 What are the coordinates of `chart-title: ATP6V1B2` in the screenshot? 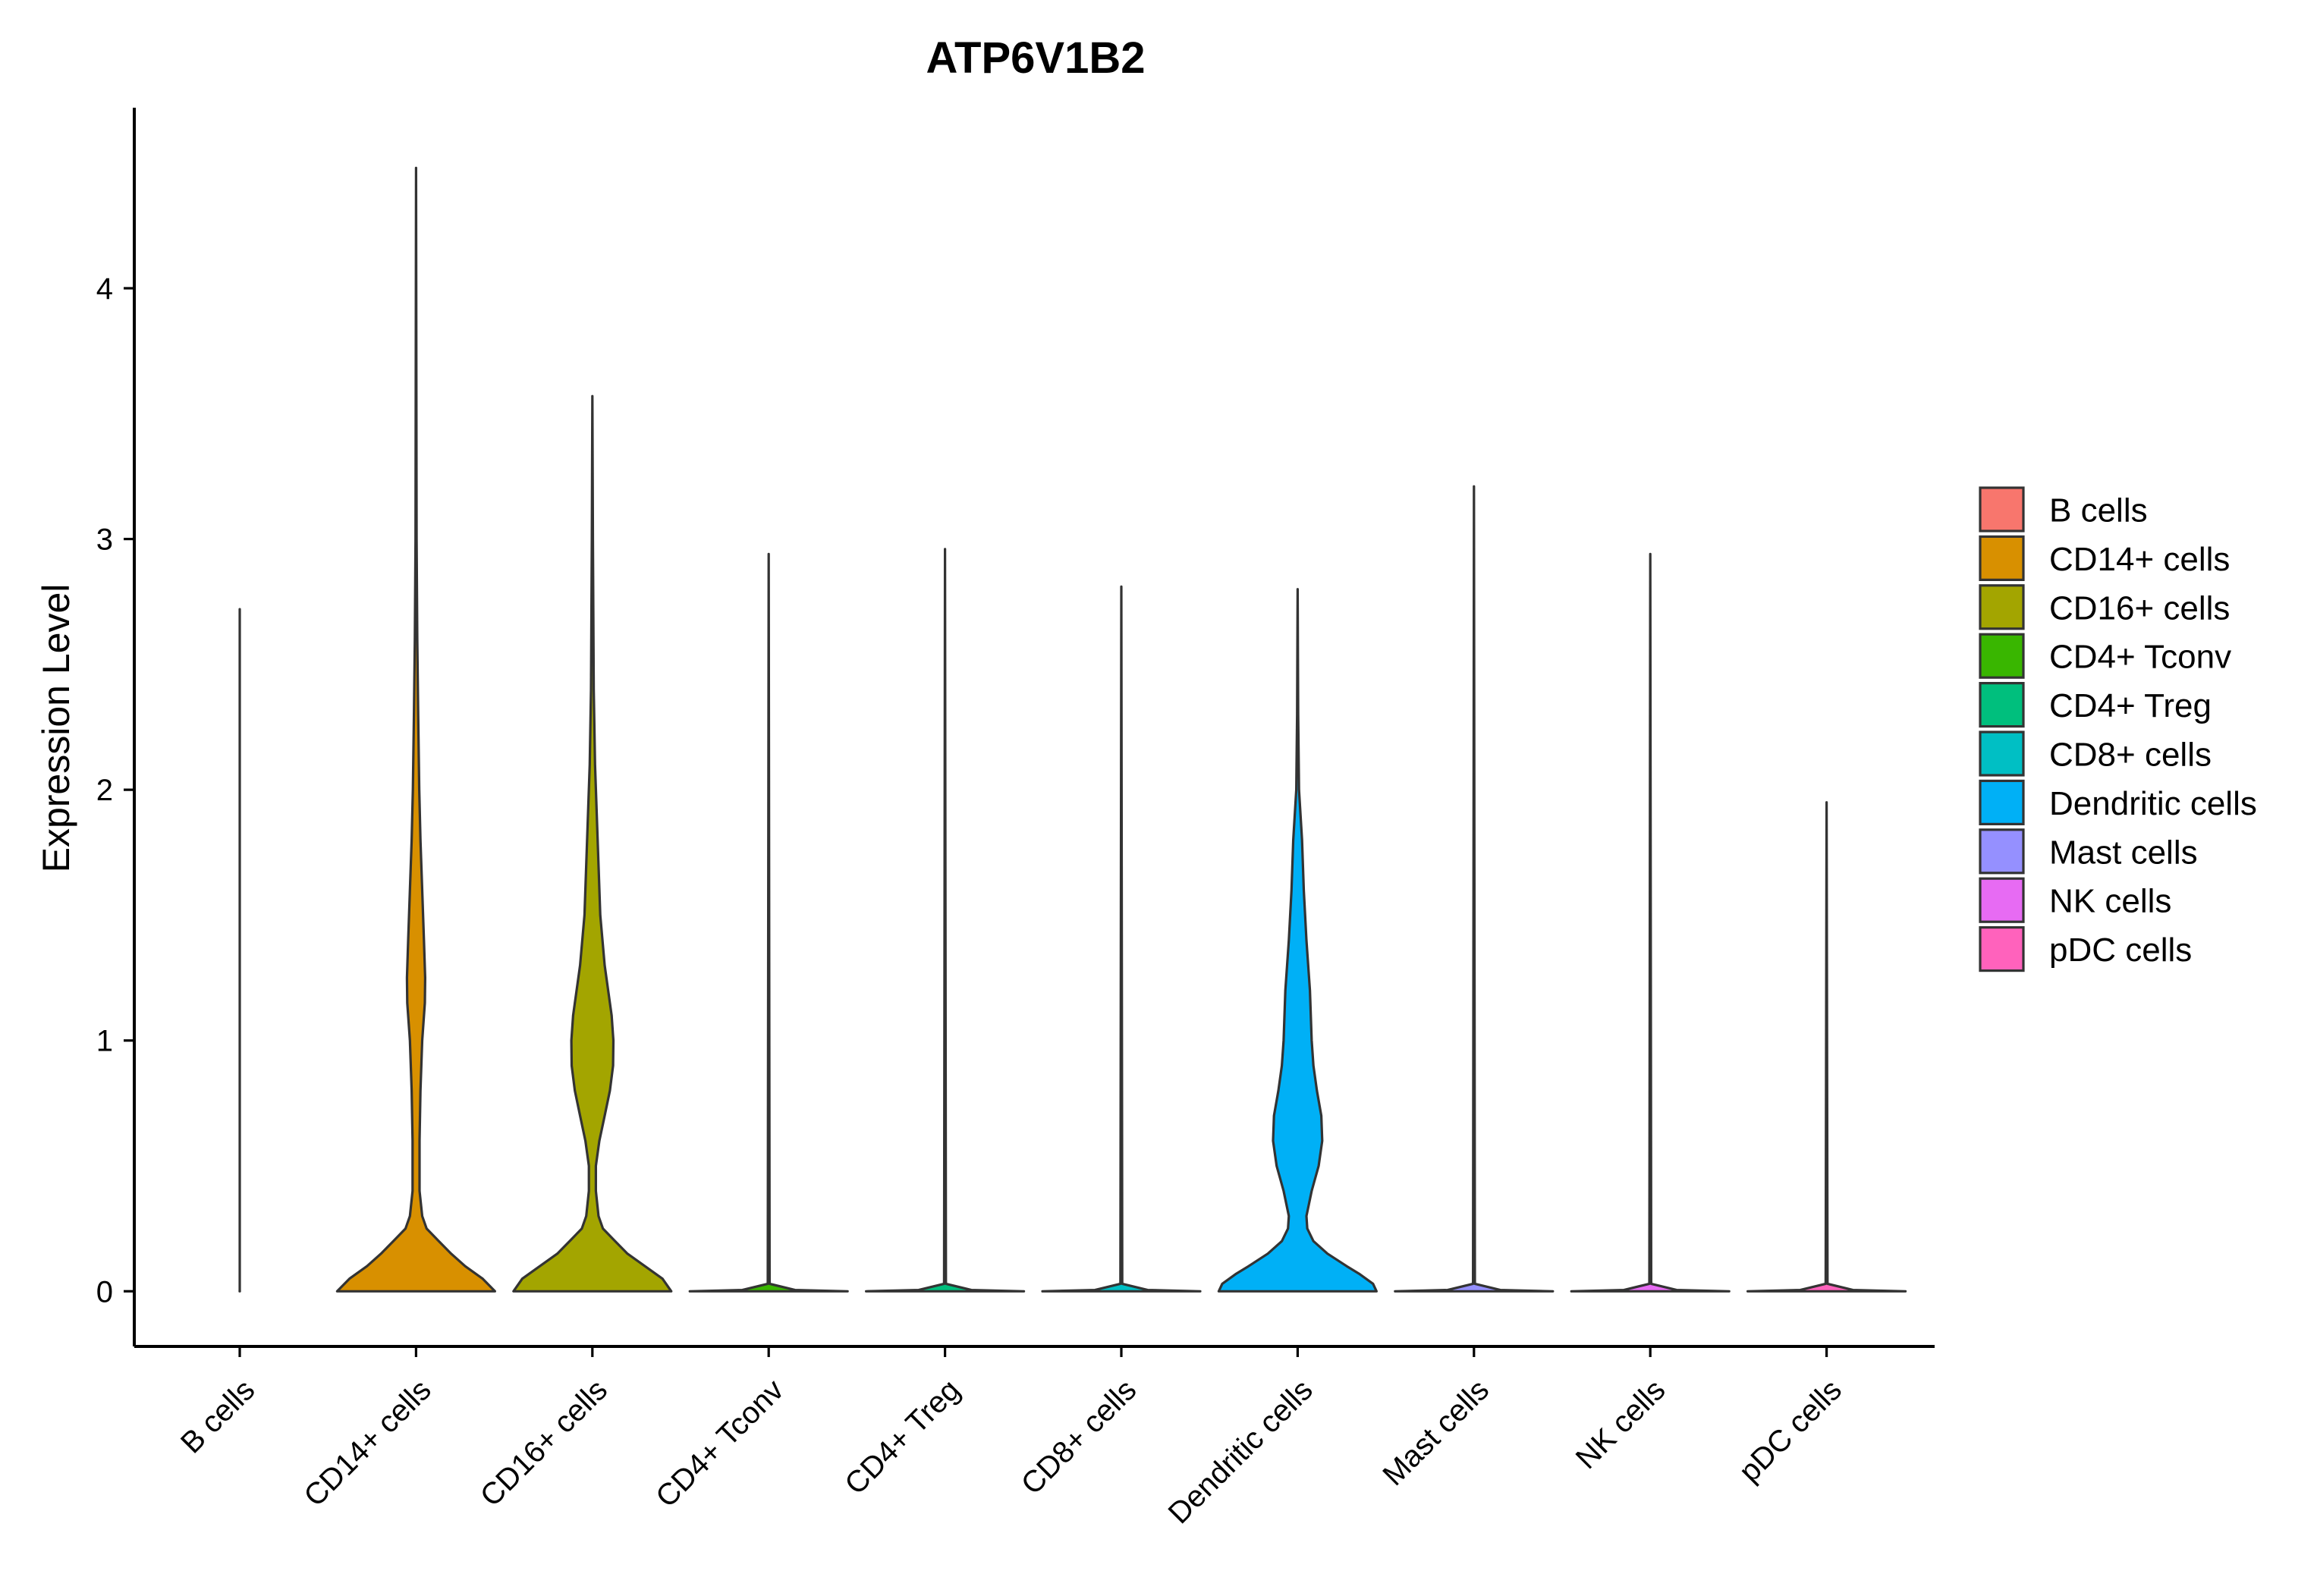 It's located at (1035, 58).